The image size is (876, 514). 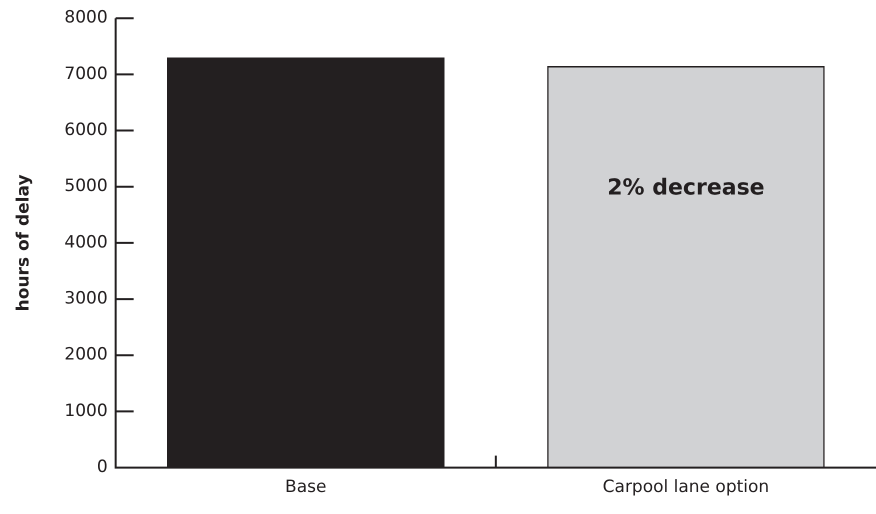 I want to click on y-tick-label: 0, so click(x=102, y=467).